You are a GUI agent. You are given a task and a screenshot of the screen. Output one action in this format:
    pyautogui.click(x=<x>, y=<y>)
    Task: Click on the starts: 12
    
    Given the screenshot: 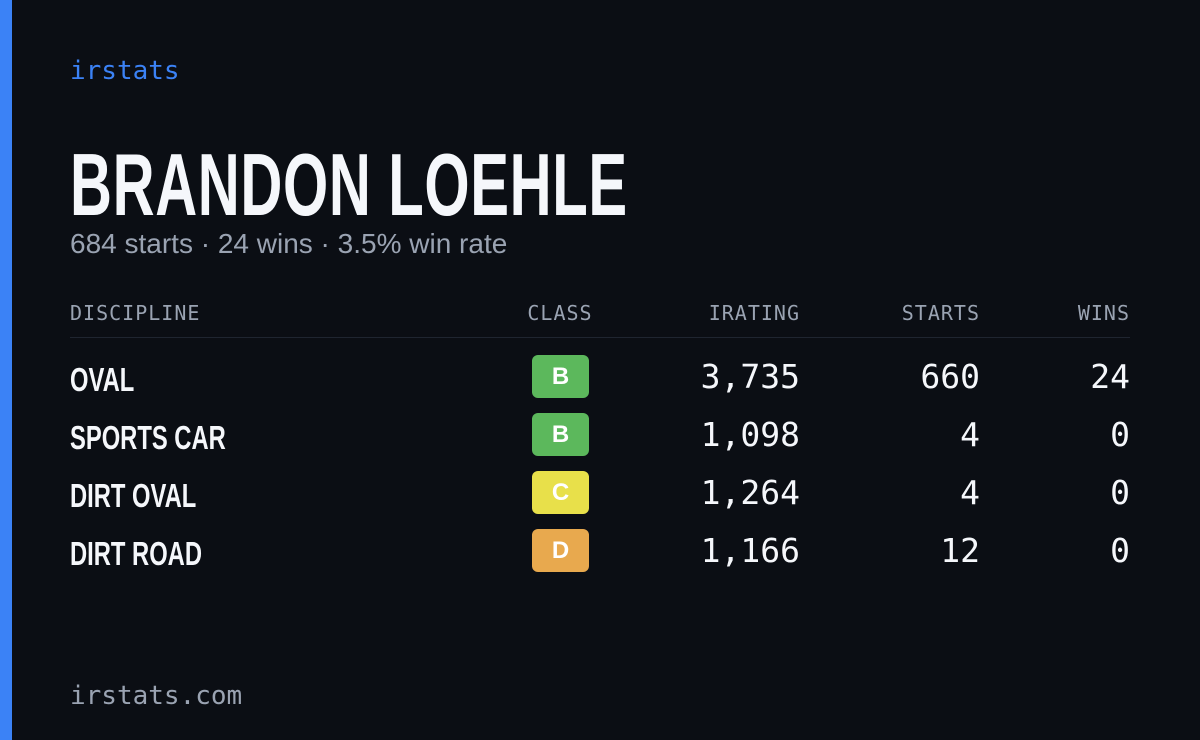 What is the action you would take?
    pyautogui.click(x=960, y=550)
    